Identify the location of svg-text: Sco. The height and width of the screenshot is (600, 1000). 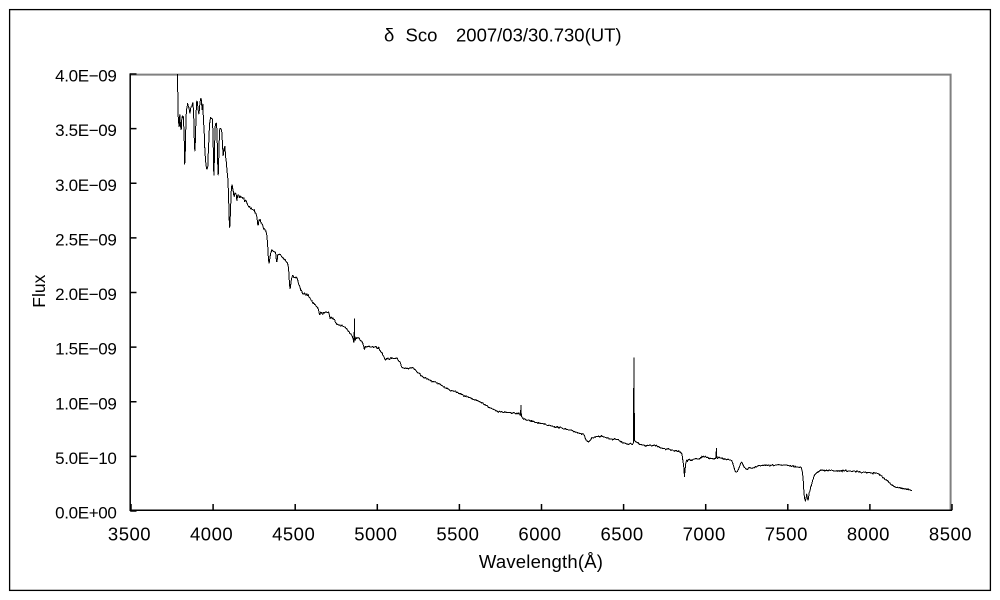
(422, 34).